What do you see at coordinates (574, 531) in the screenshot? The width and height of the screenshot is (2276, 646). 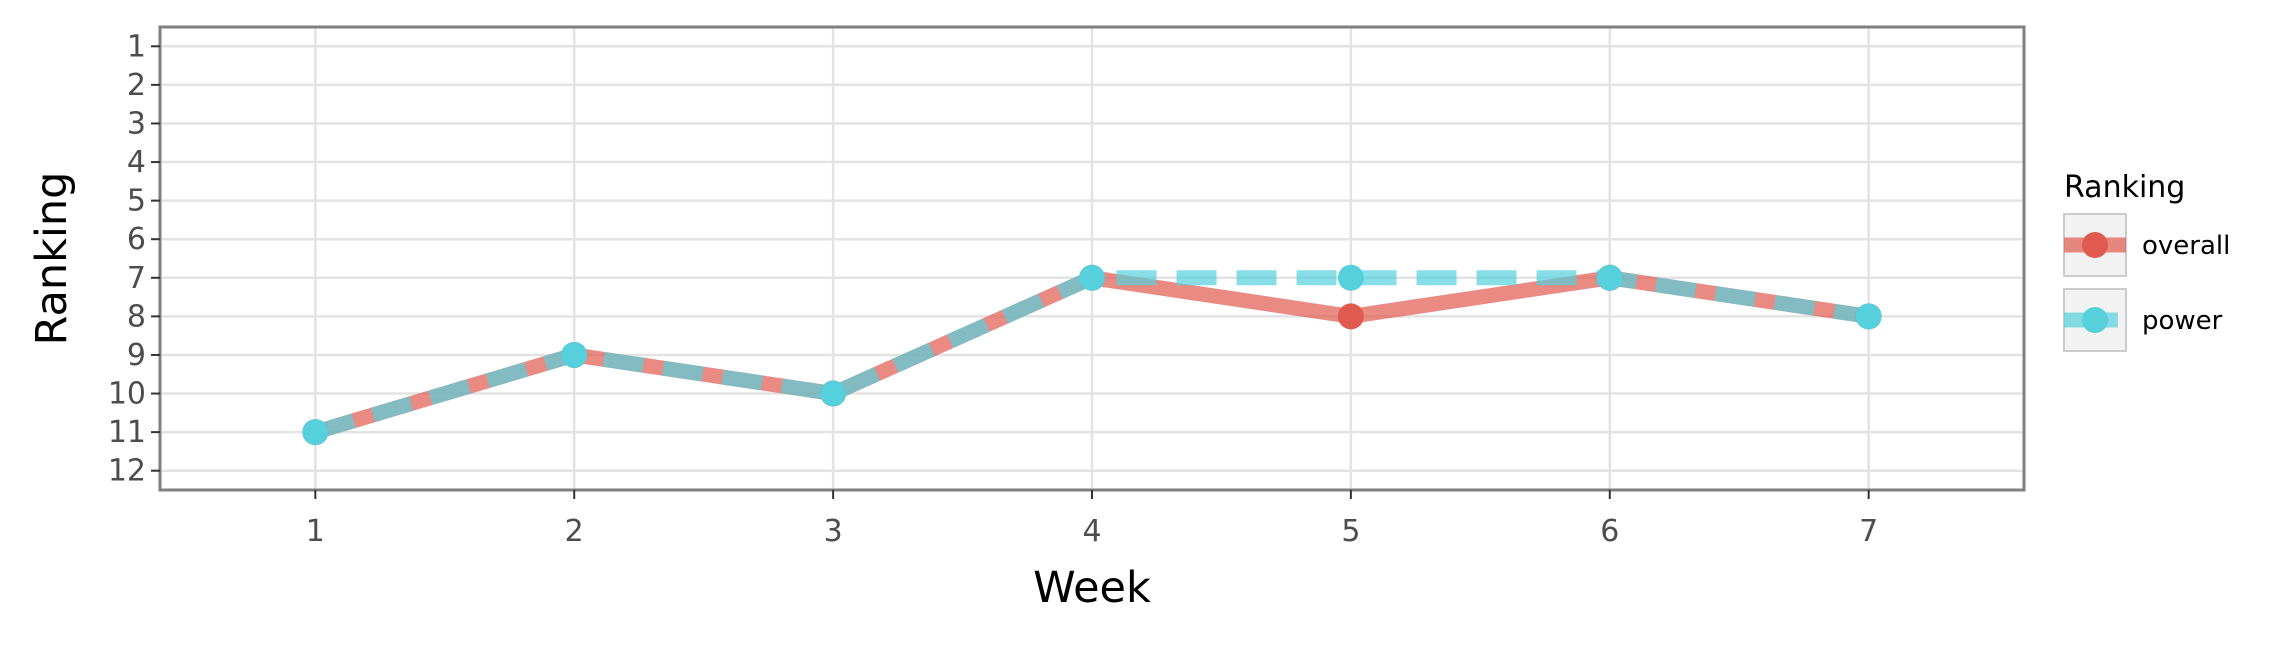 I see `x-tick-label: 2` at bounding box center [574, 531].